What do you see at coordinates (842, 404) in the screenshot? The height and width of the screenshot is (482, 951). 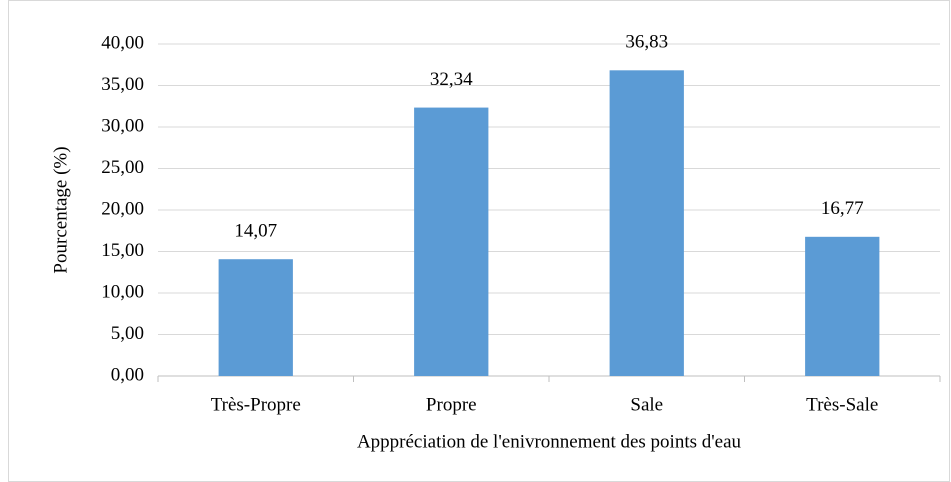 I see `x-tick-label: Très-Sale` at bounding box center [842, 404].